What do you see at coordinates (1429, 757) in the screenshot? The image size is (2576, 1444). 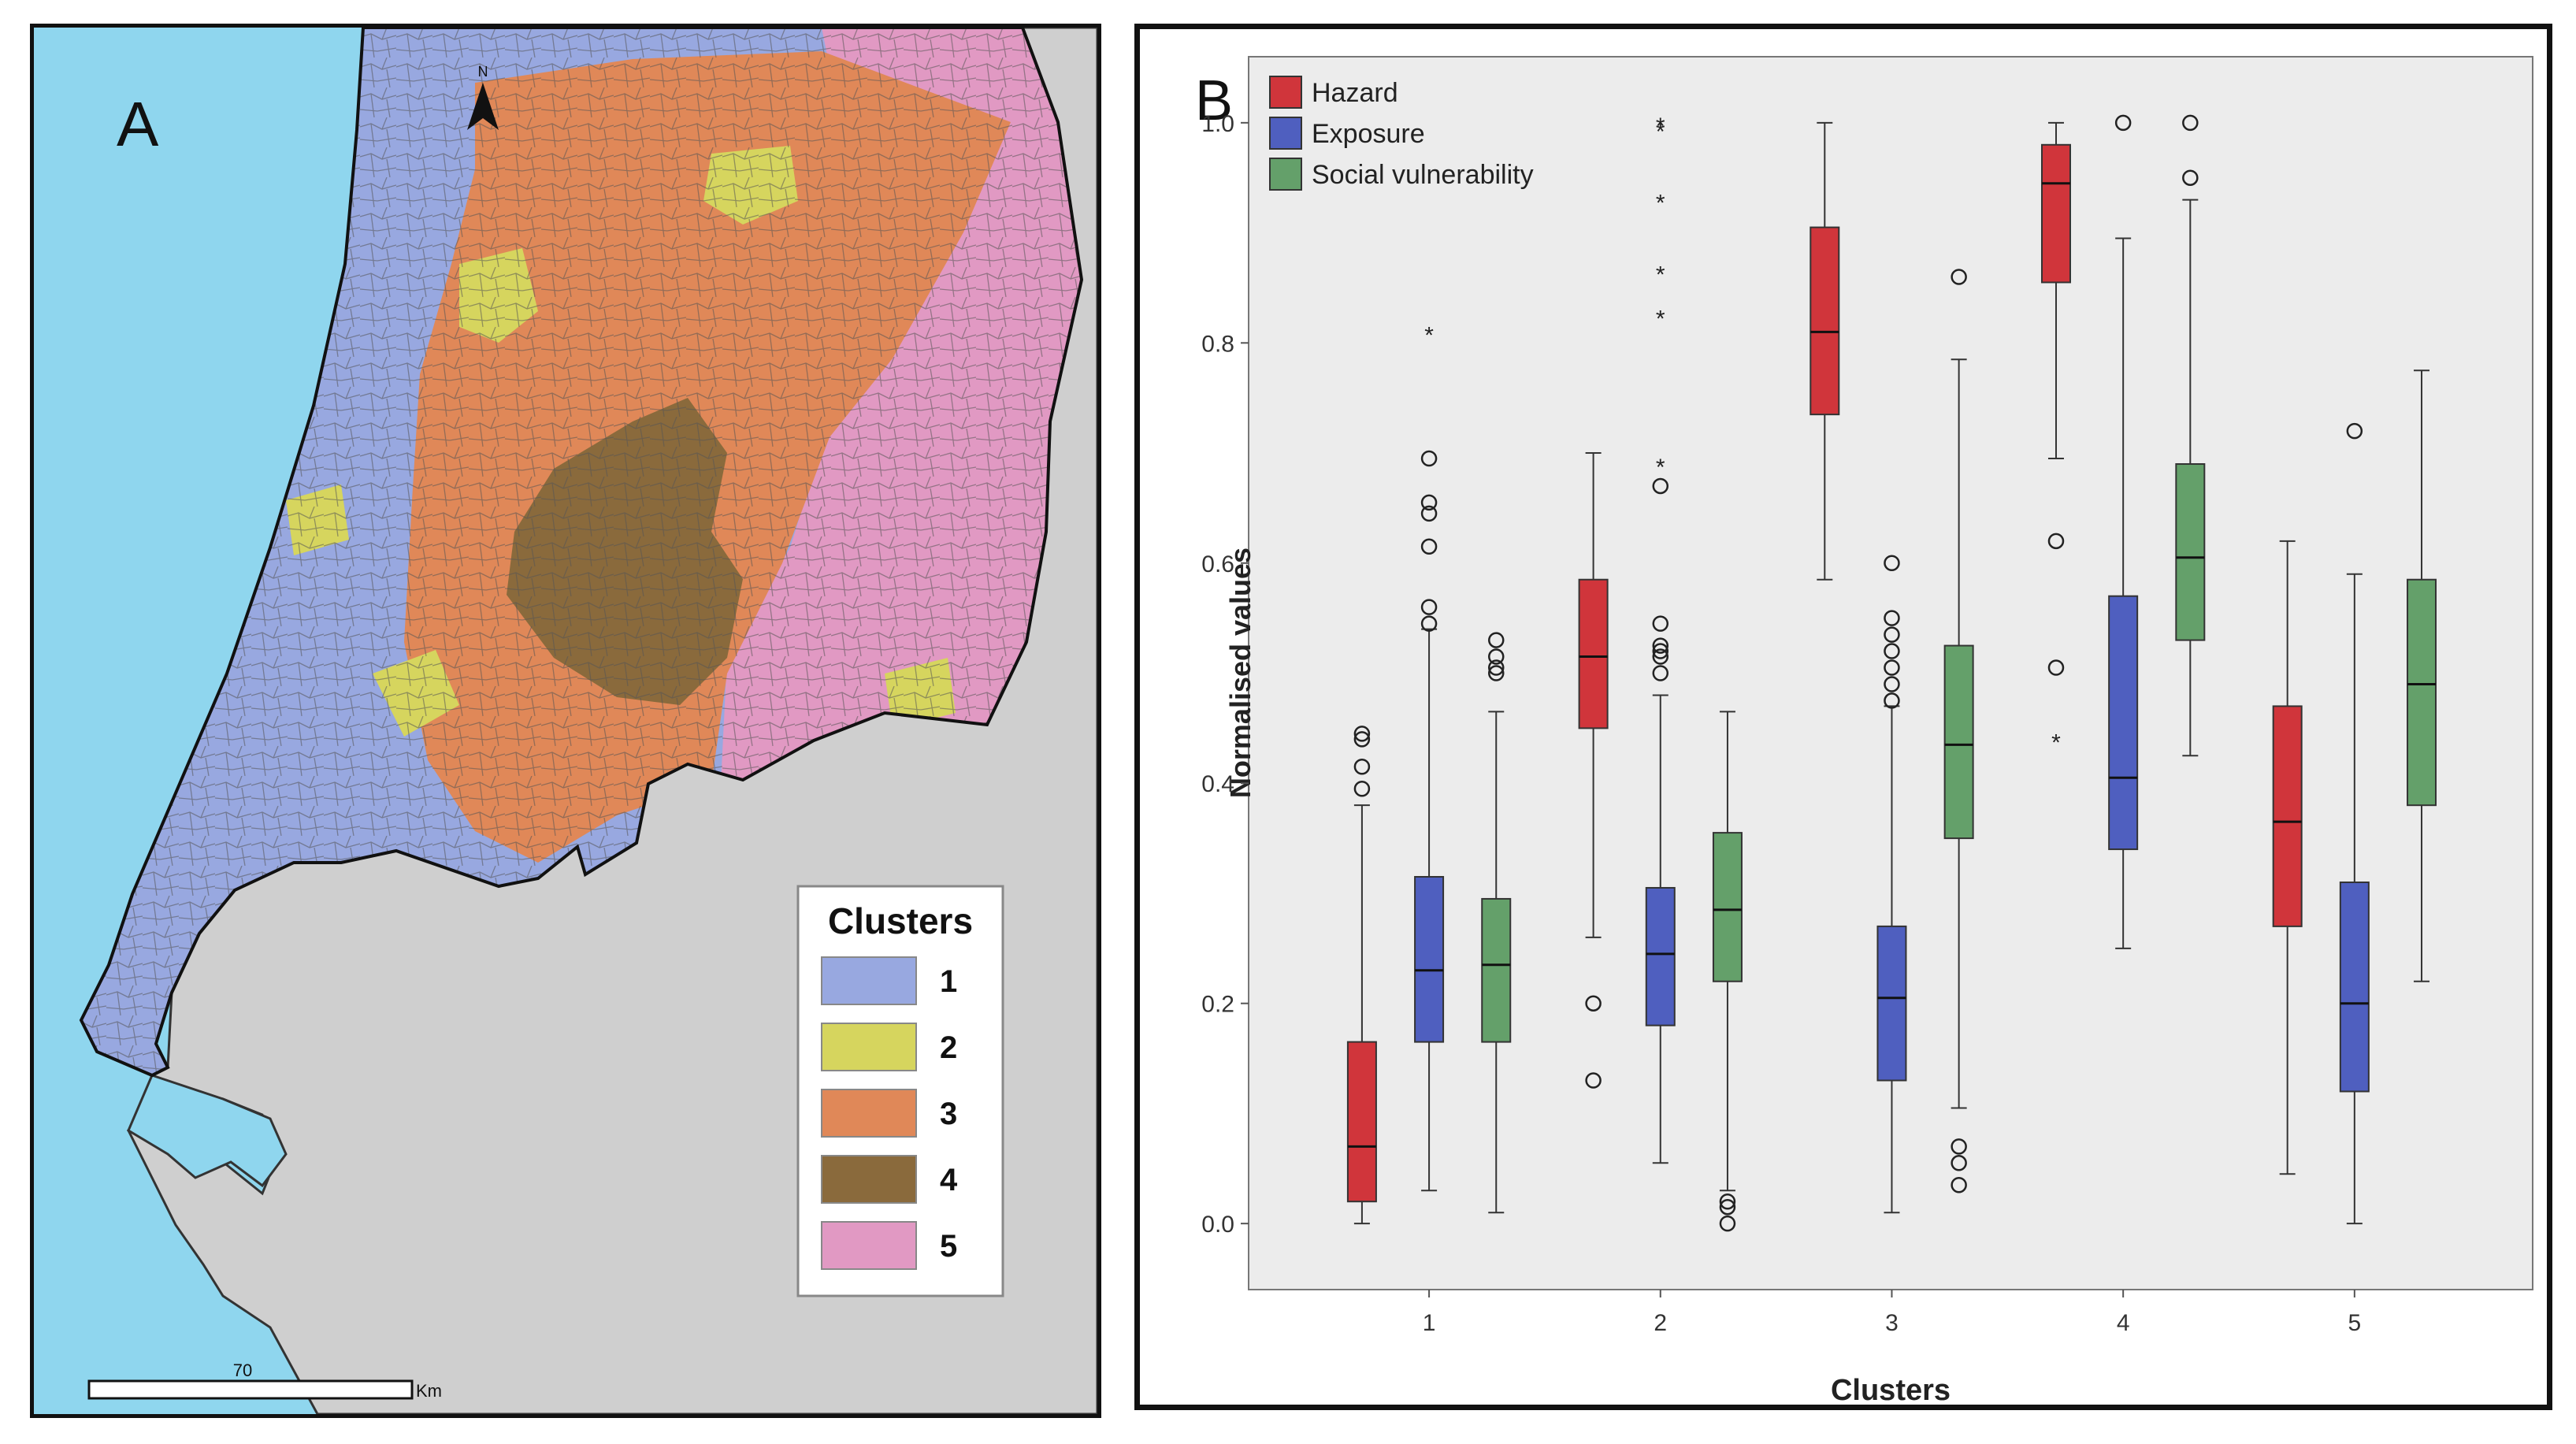 I see `box-exposure-cluster-1: *` at bounding box center [1429, 757].